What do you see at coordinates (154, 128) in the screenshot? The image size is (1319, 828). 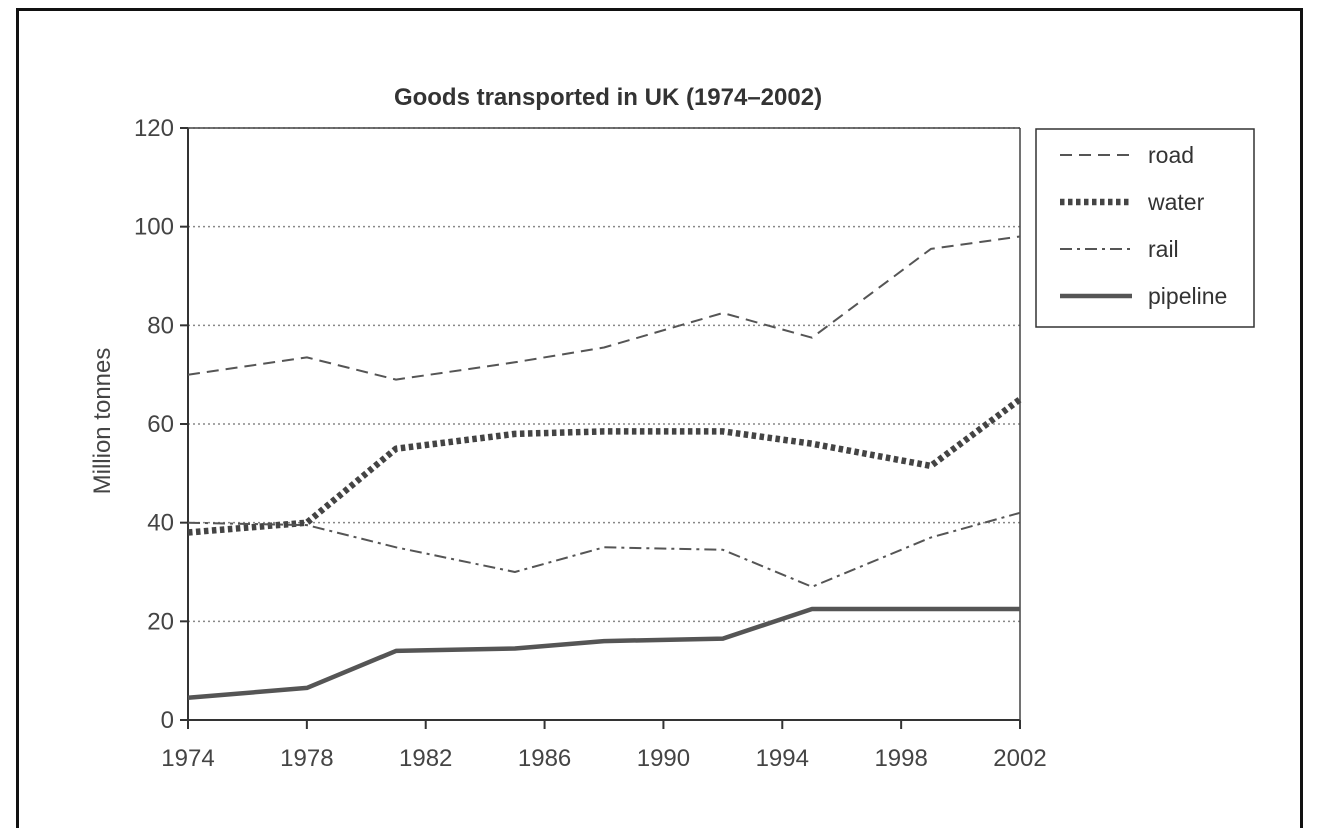 I see `y-tick-label: 120` at bounding box center [154, 128].